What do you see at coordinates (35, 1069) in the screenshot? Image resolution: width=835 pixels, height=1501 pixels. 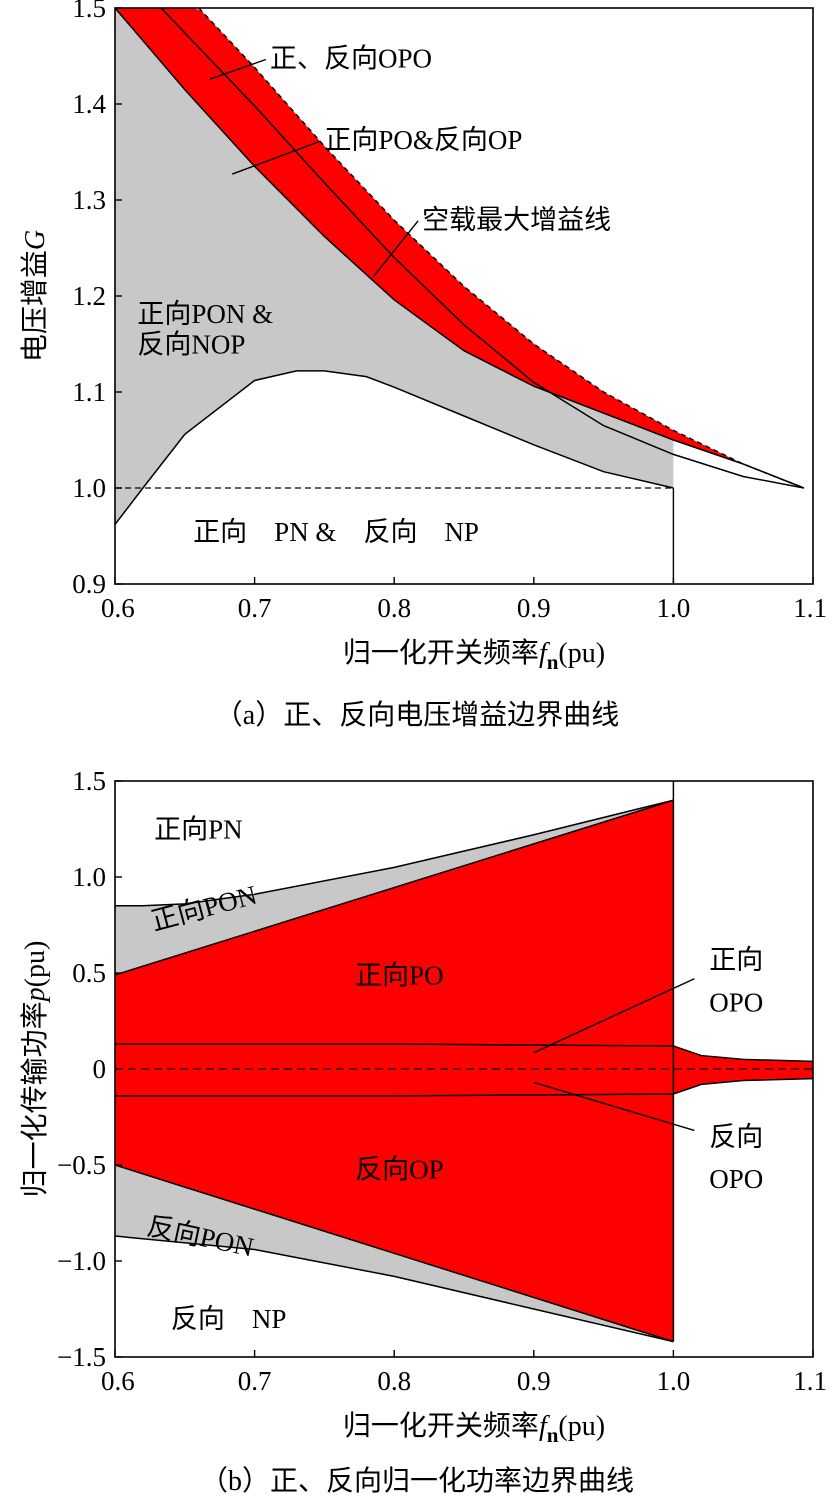 I see `panel-b-y-axis-label: 归一化传输功率p(pu)` at bounding box center [35, 1069].